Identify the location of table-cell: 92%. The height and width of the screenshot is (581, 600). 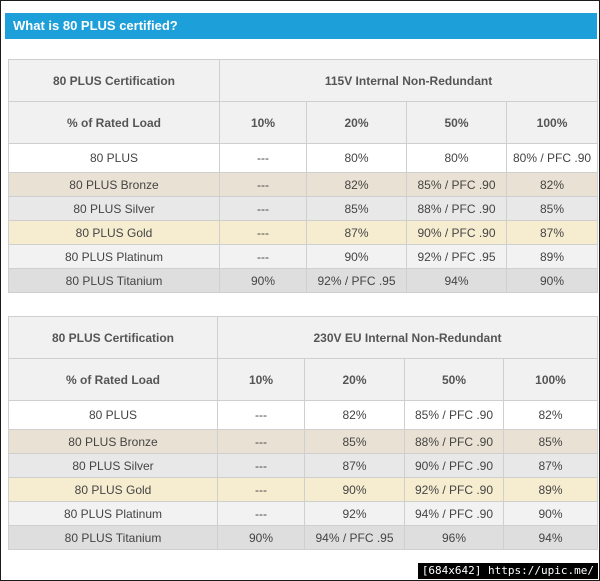
(354, 513).